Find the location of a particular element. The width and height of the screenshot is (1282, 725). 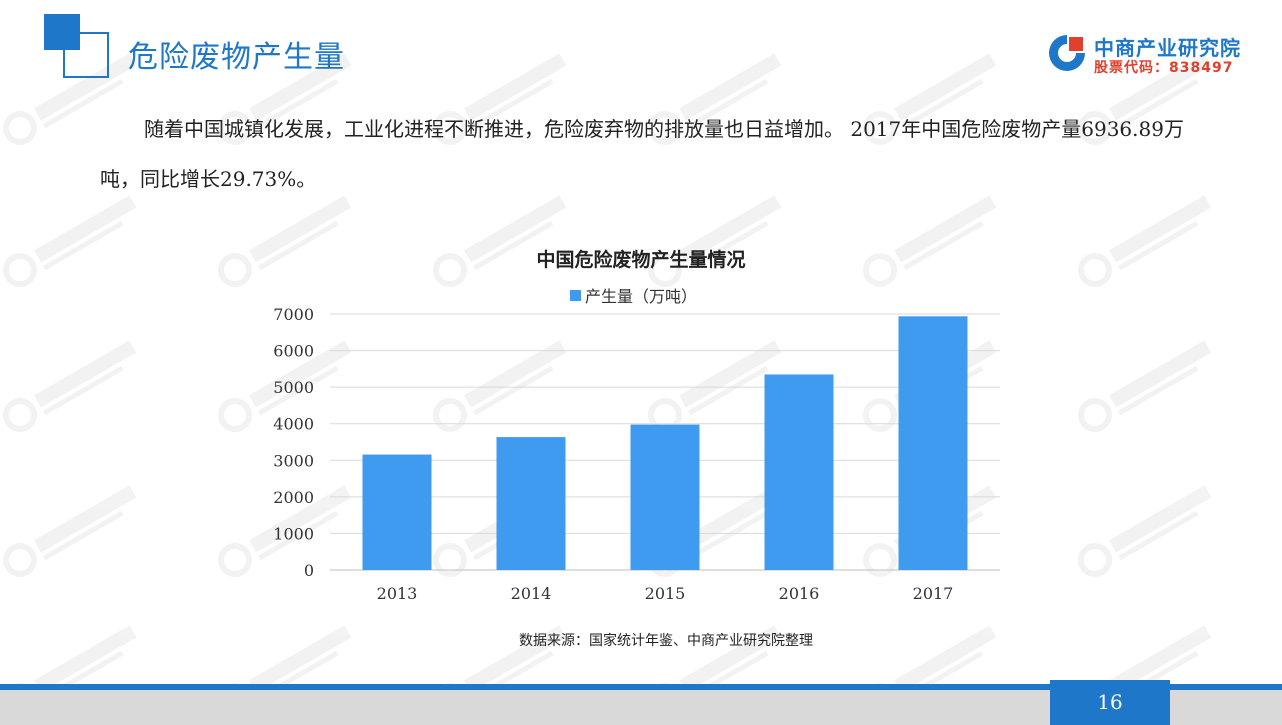

bar-2015 is located at coordinates (665, 497).